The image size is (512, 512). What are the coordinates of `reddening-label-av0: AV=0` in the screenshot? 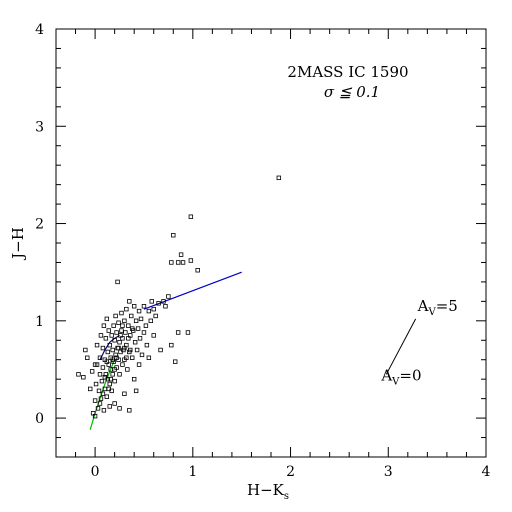 It's located at (400, 376).